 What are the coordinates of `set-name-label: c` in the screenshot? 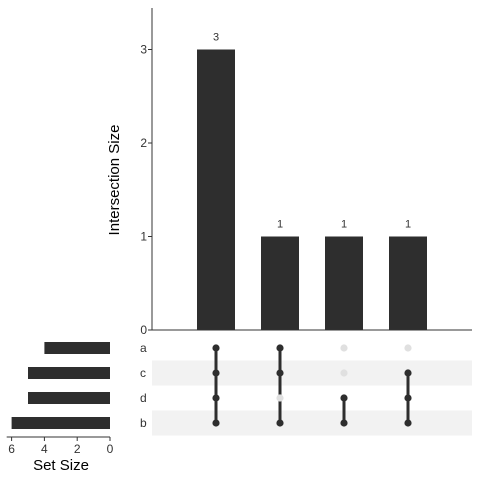 It's located at (143, 373).